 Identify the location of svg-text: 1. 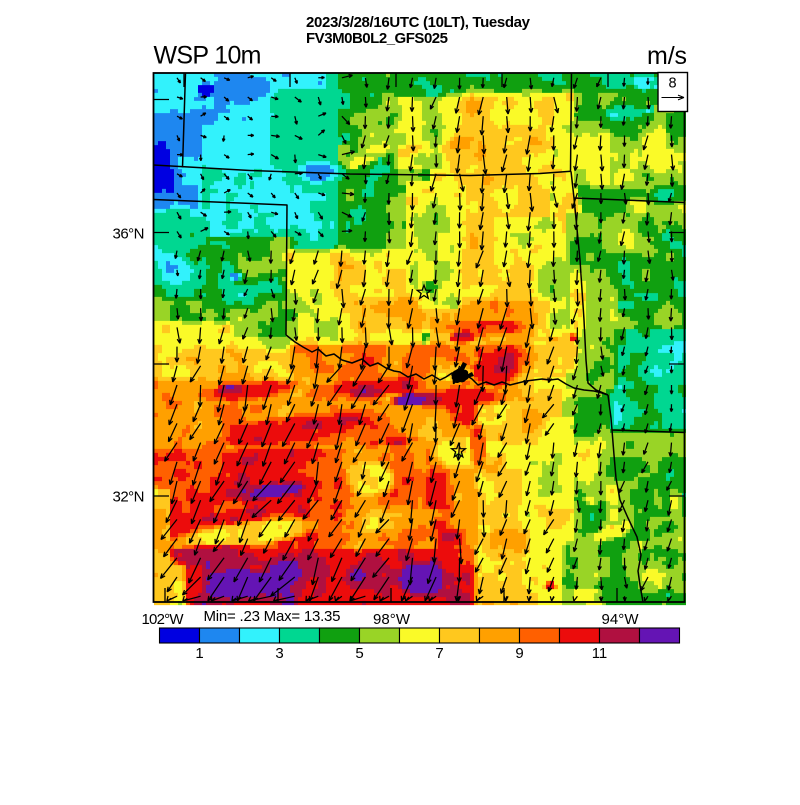
(199, 653).